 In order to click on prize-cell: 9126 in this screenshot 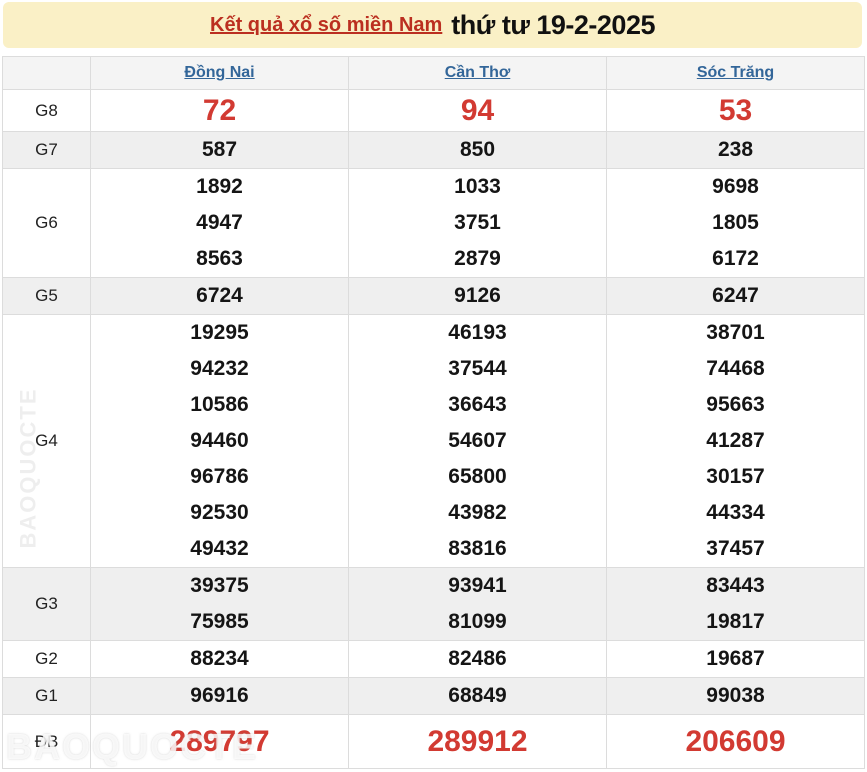, I will do `click(477, 296)`.